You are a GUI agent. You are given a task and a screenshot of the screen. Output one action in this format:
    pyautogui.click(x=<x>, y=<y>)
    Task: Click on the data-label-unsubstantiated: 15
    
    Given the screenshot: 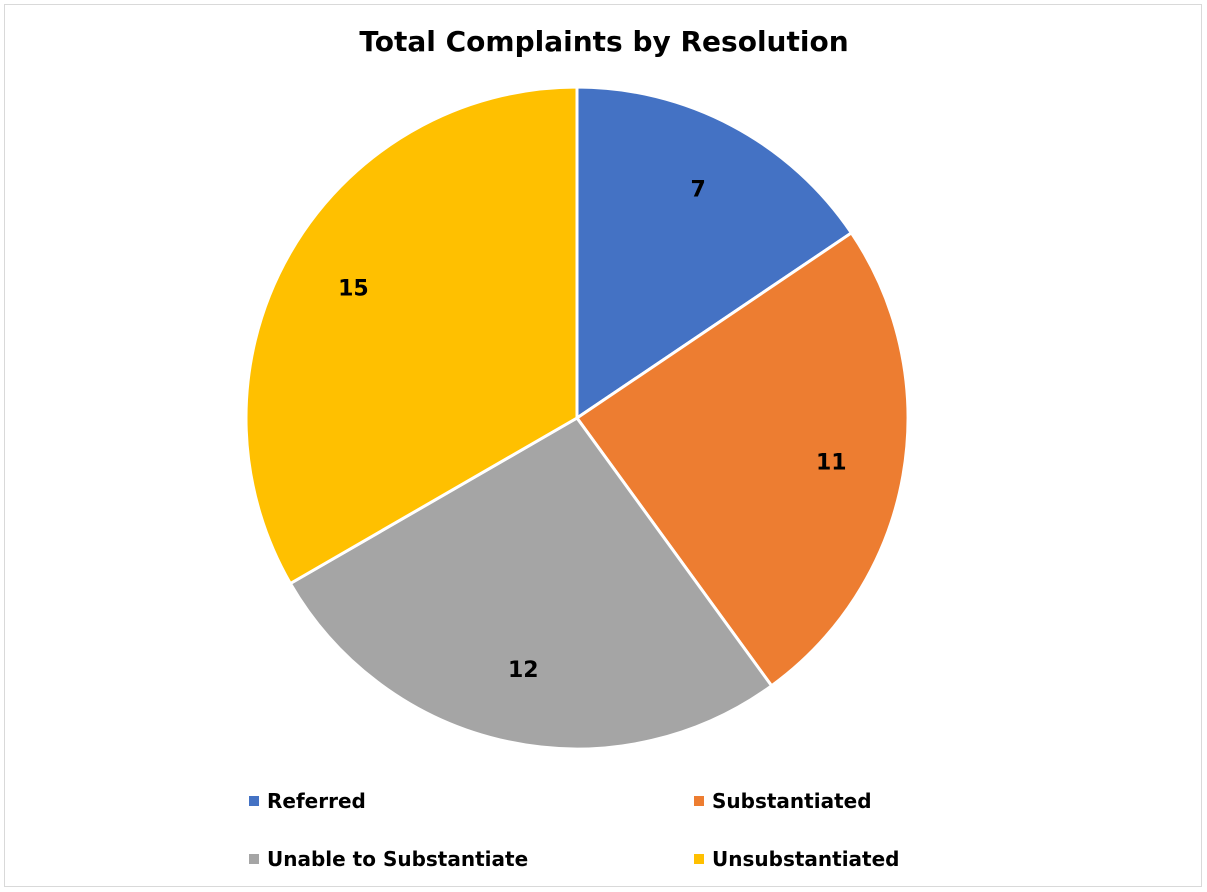 What is the action you would take?
    pyautogui.click(x=353, y=288)
    